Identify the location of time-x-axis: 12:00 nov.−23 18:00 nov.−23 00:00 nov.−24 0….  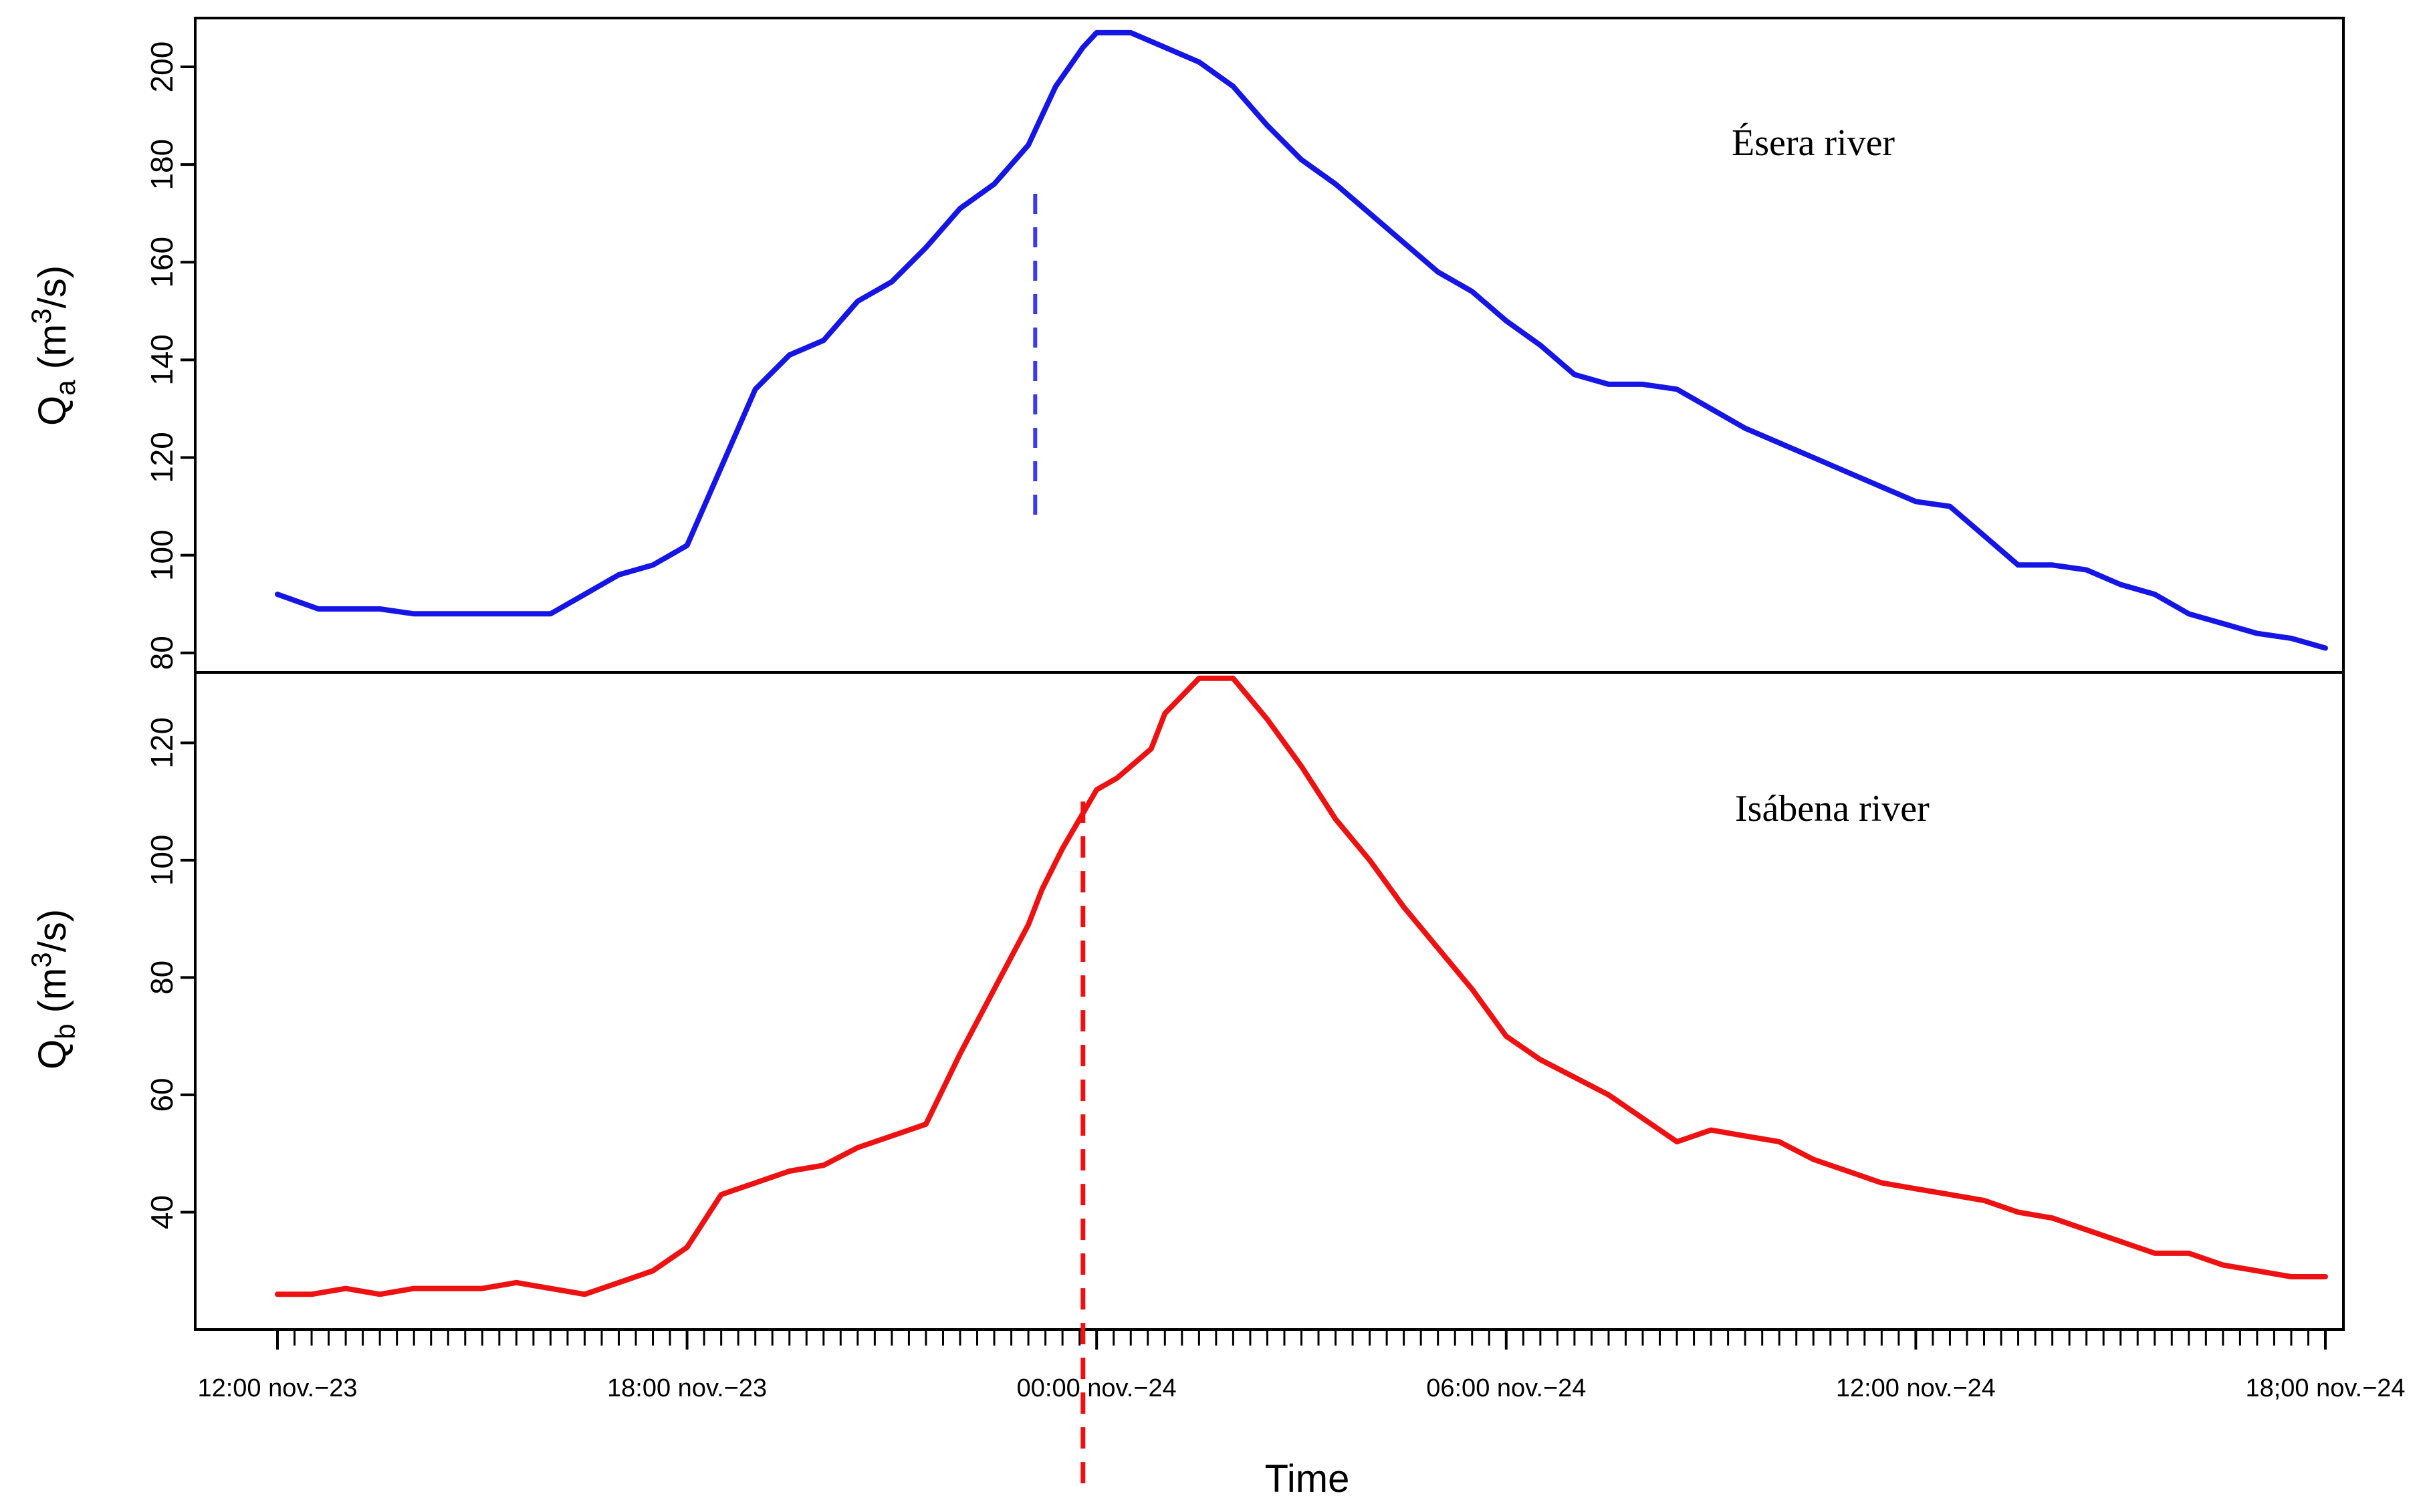
(1301, 1365).